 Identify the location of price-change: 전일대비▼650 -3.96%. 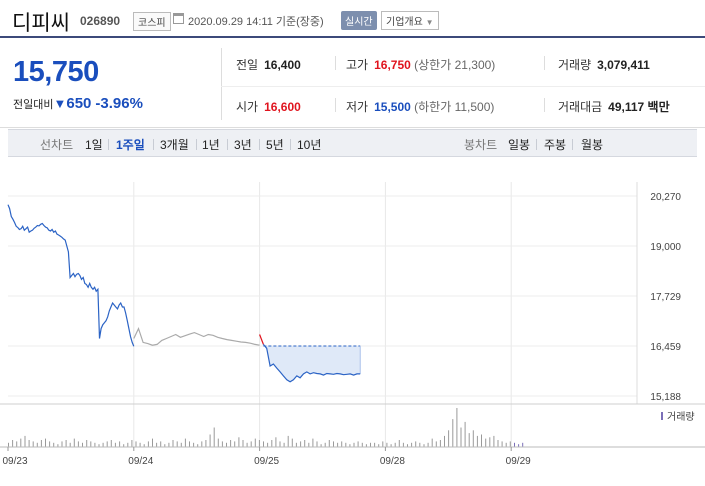
(78, 103).